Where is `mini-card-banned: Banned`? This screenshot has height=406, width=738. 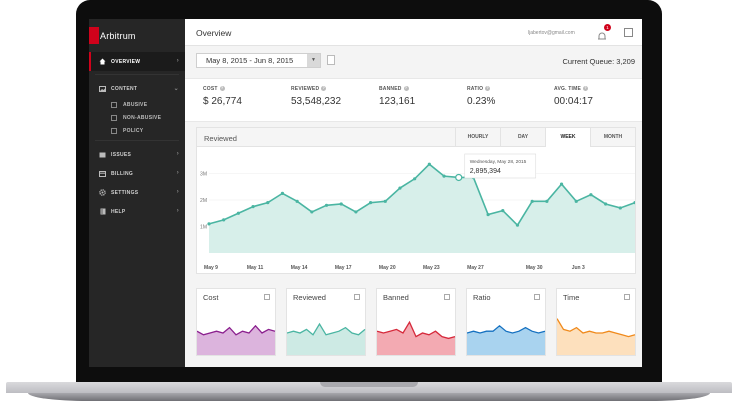 mini-card-banned: Banned is located at coordinates (416, 322).